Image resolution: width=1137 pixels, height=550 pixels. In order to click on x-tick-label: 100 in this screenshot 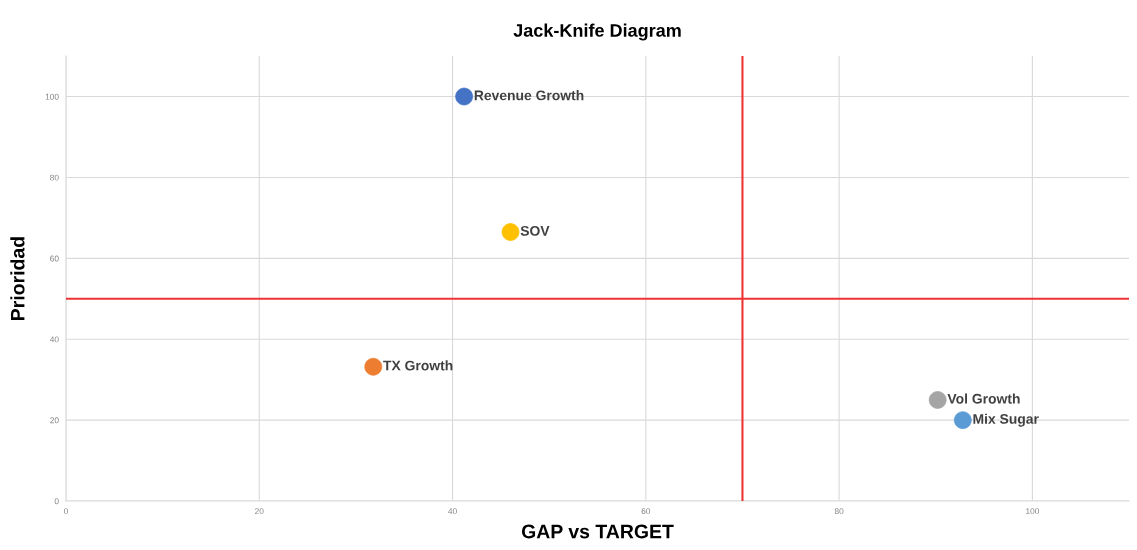, I will do `click(1033, 511)`.